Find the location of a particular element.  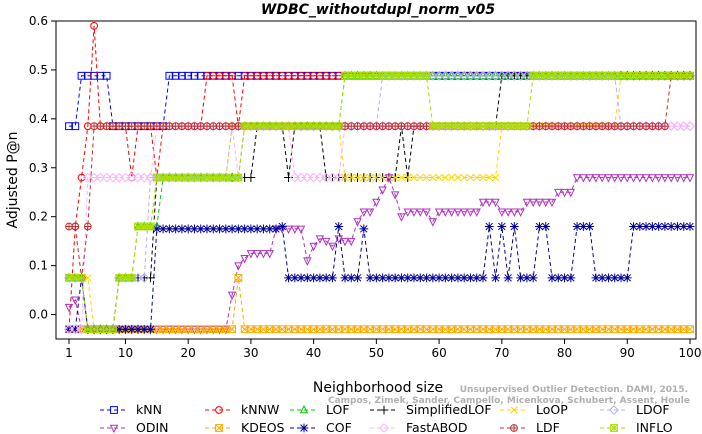

x-tick-label: 70 is located at coordinates (501, 353).